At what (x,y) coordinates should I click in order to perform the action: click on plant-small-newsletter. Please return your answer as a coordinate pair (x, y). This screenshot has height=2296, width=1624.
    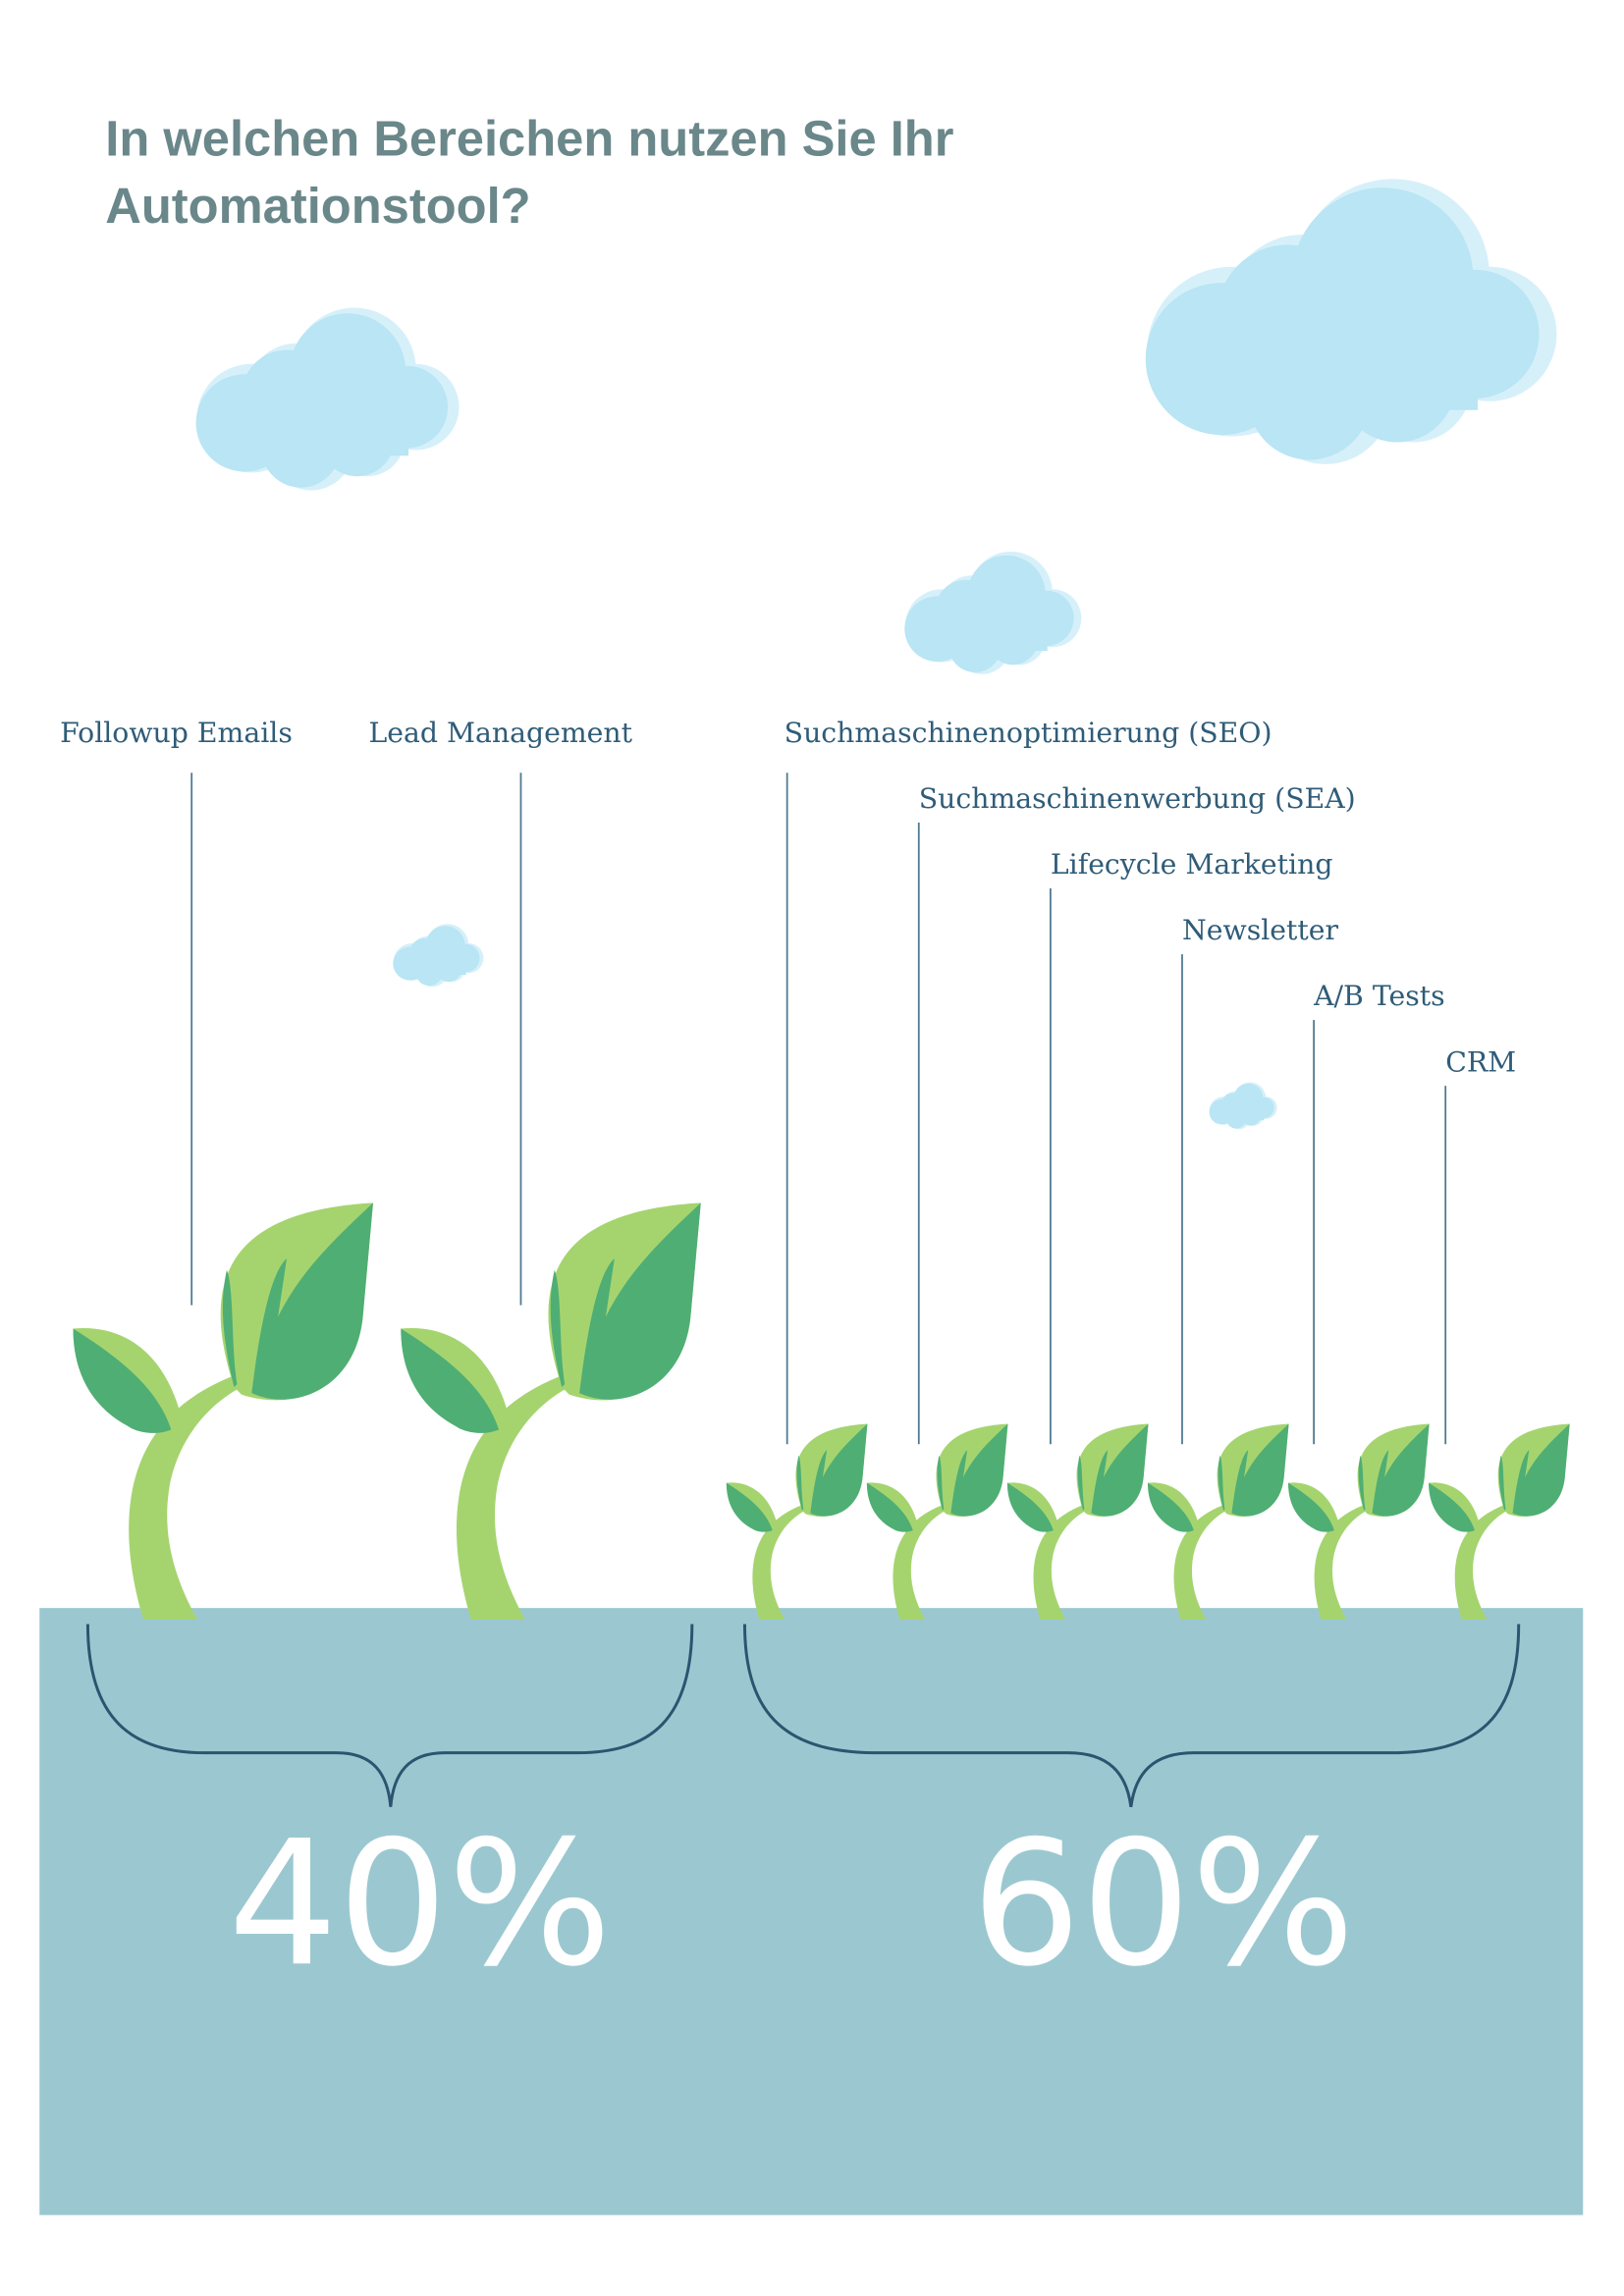
    Looking at the image, I should click on (1218, 1522).